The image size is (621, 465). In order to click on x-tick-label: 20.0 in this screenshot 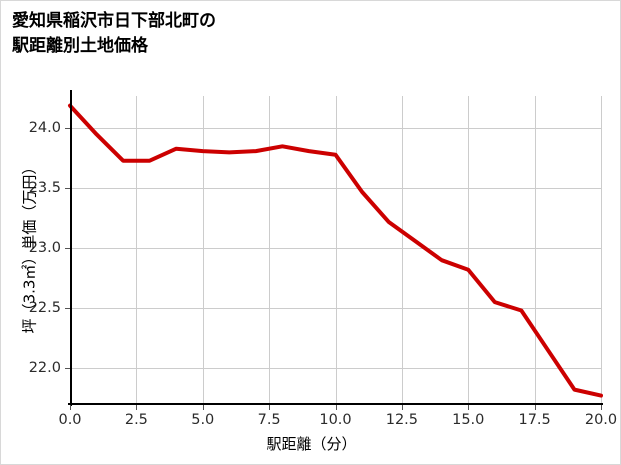, I will do `click(601, 420)`.